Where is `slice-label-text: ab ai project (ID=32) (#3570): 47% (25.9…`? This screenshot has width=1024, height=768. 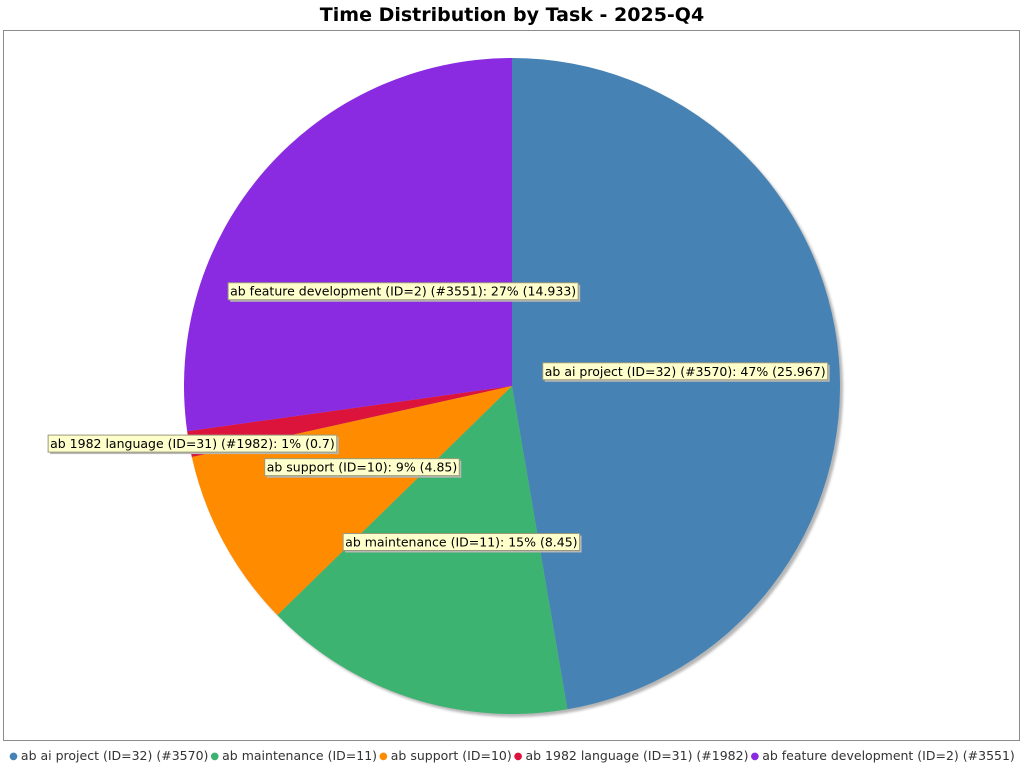
slice-label-text: ab ai project (ID=32) (#3570): 47% (25.9… is located at coordinates (685, 371).